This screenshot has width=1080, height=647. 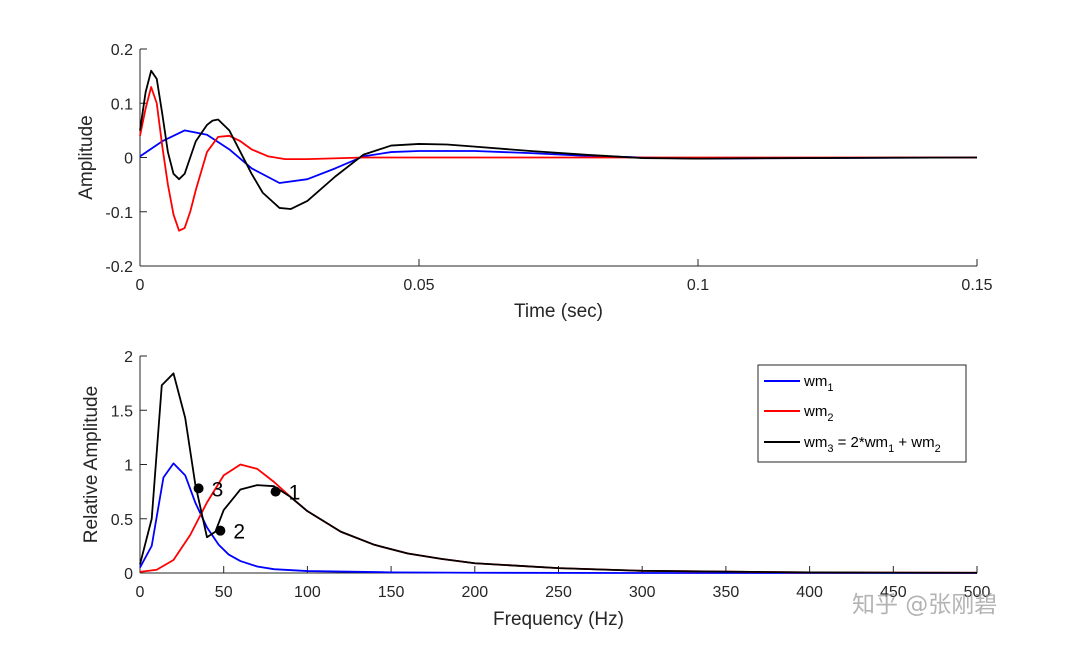 I want to click on freq-y-tick-label: 2, so click(x=128, y=357).